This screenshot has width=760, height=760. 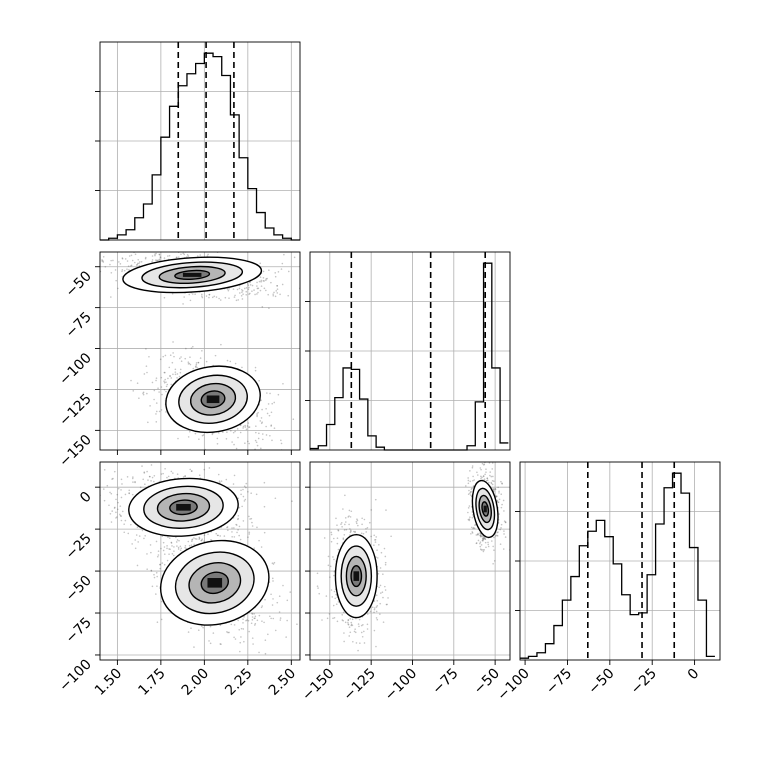 What do you see at coordinates (86, 498) in the screenshot?
I see `y-tick-label: 0` at bounding box center [86, 498].